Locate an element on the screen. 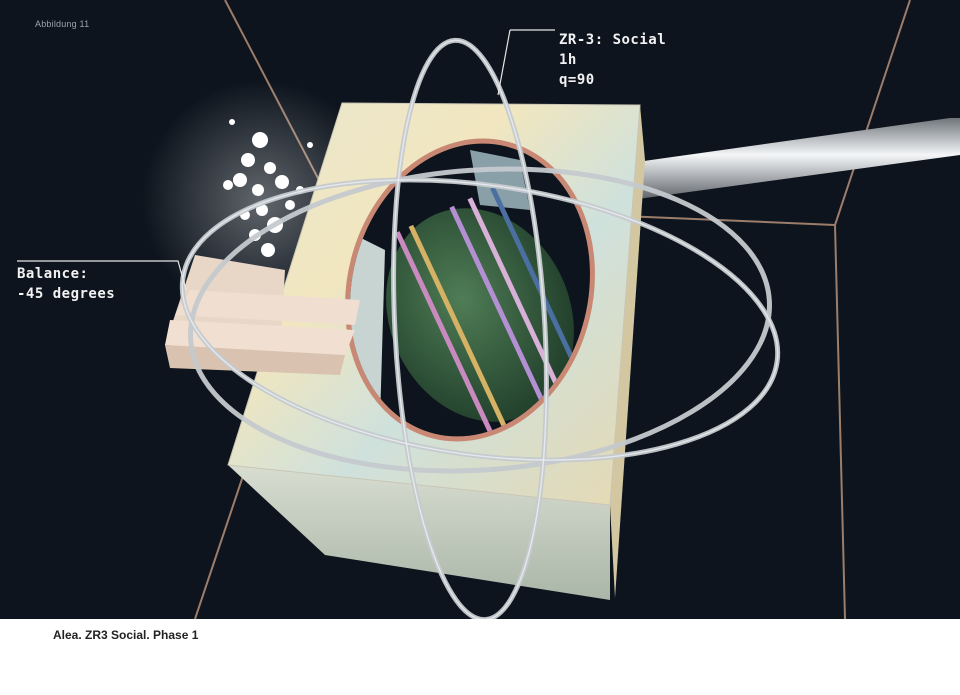  balance-annotation-value: -45 degrees is located at coordinates (66, 294).